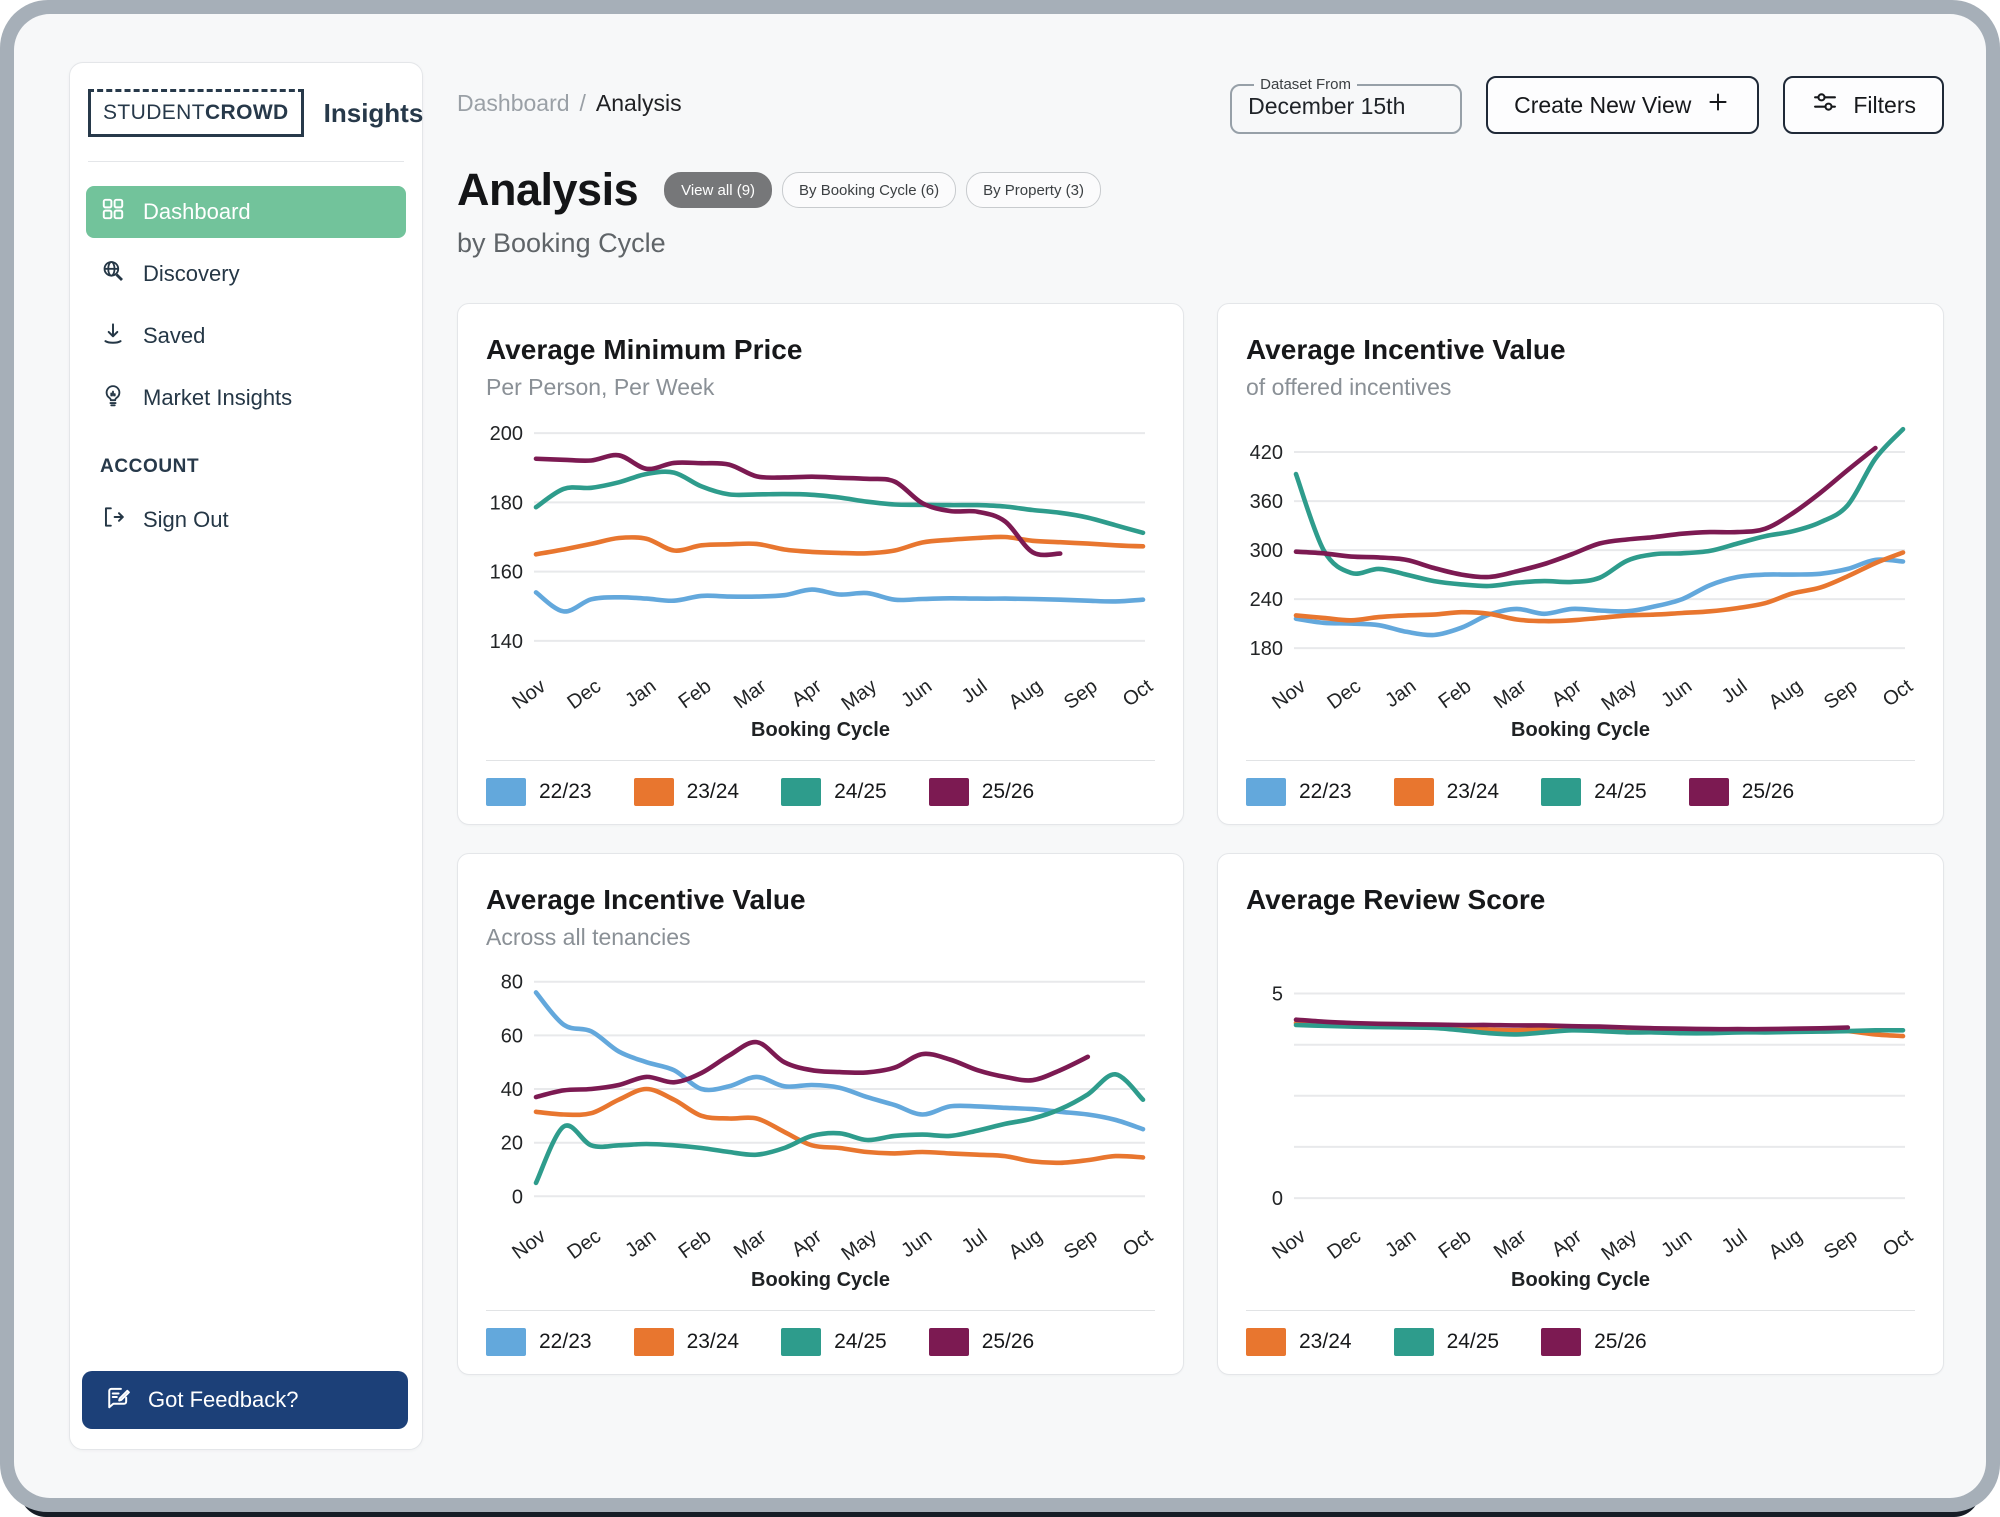  Describe the element at coordinates (513, 103) in the screenshot. I see `breadcrumb-dashboard-link: Dashboard` at that location.